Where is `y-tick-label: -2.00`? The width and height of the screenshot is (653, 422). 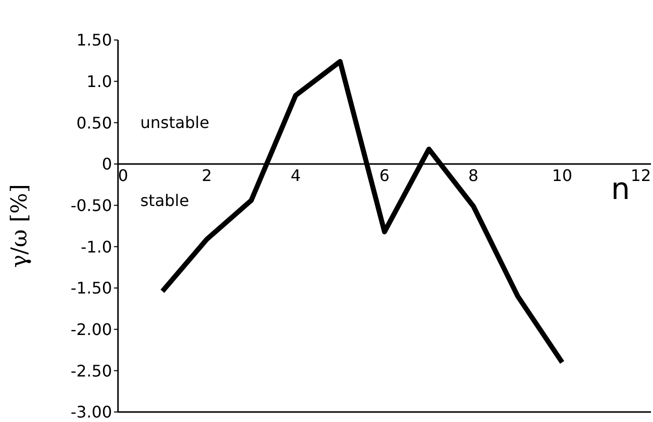 y-tick-label: -2.00 is located at coordinates (91, 330).